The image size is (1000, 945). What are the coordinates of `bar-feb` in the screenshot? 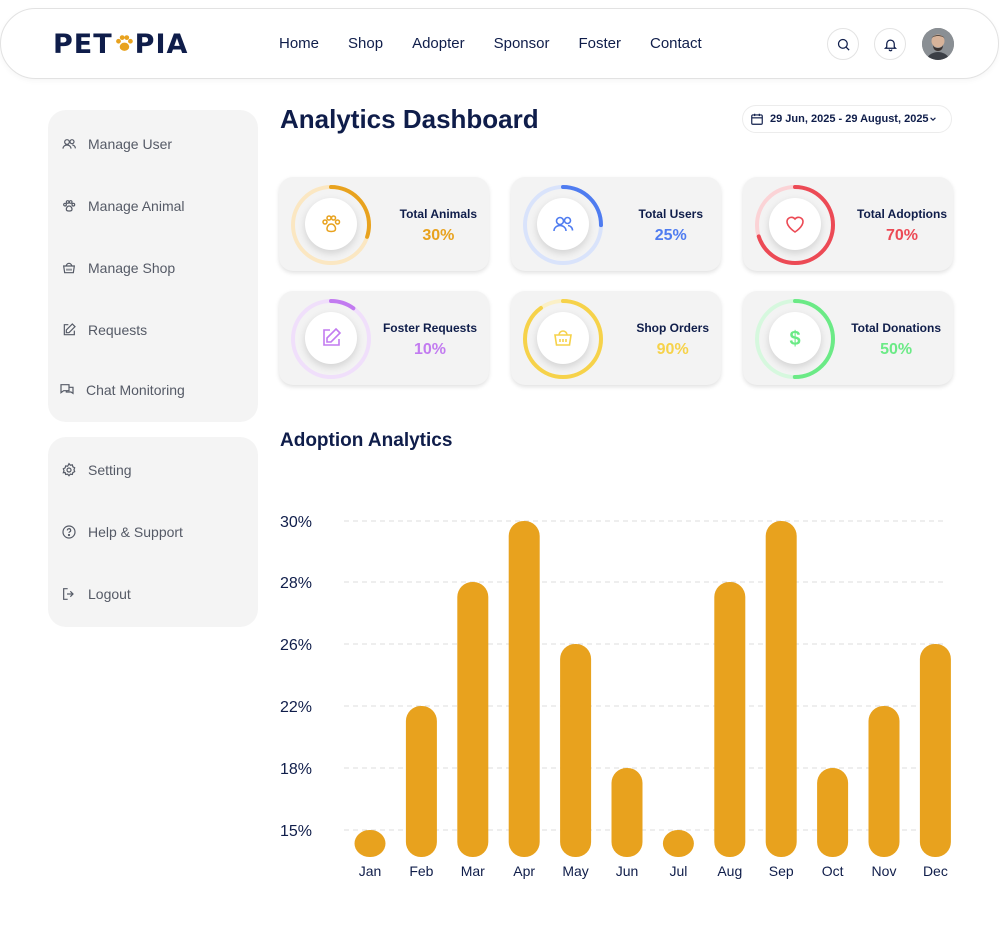 It's located at (421, 781).